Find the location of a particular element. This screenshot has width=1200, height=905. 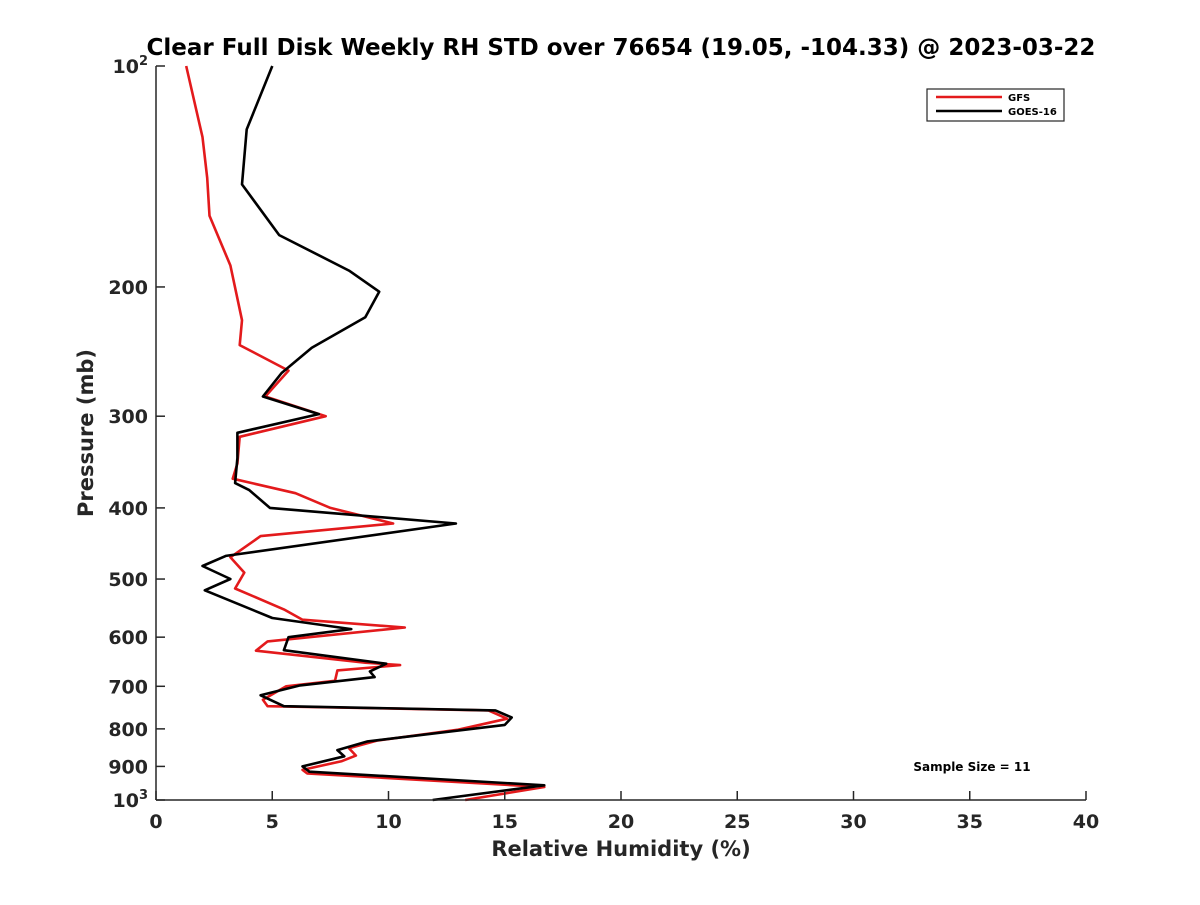

x-tick-label: 35 is located at coordinates (970, 822).